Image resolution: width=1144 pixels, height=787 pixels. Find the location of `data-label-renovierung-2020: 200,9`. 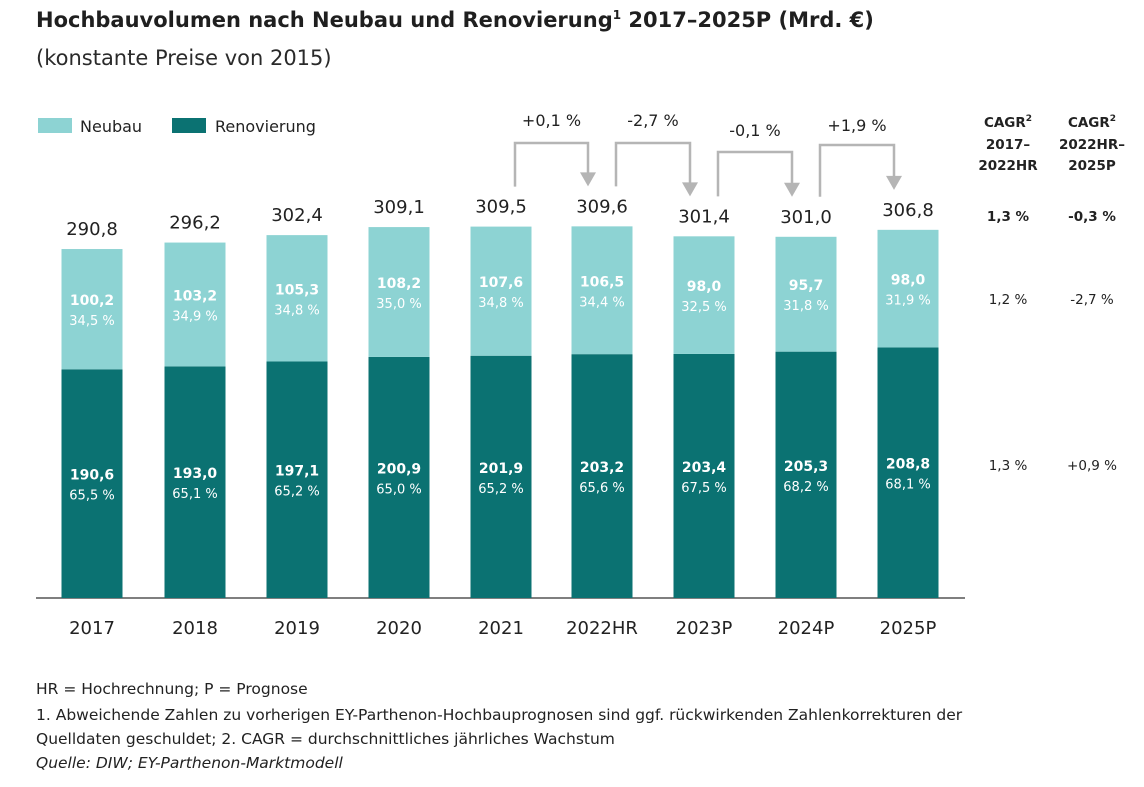

data-label-renovierung-2020: 200,9 is located at coordinates (399, 469).